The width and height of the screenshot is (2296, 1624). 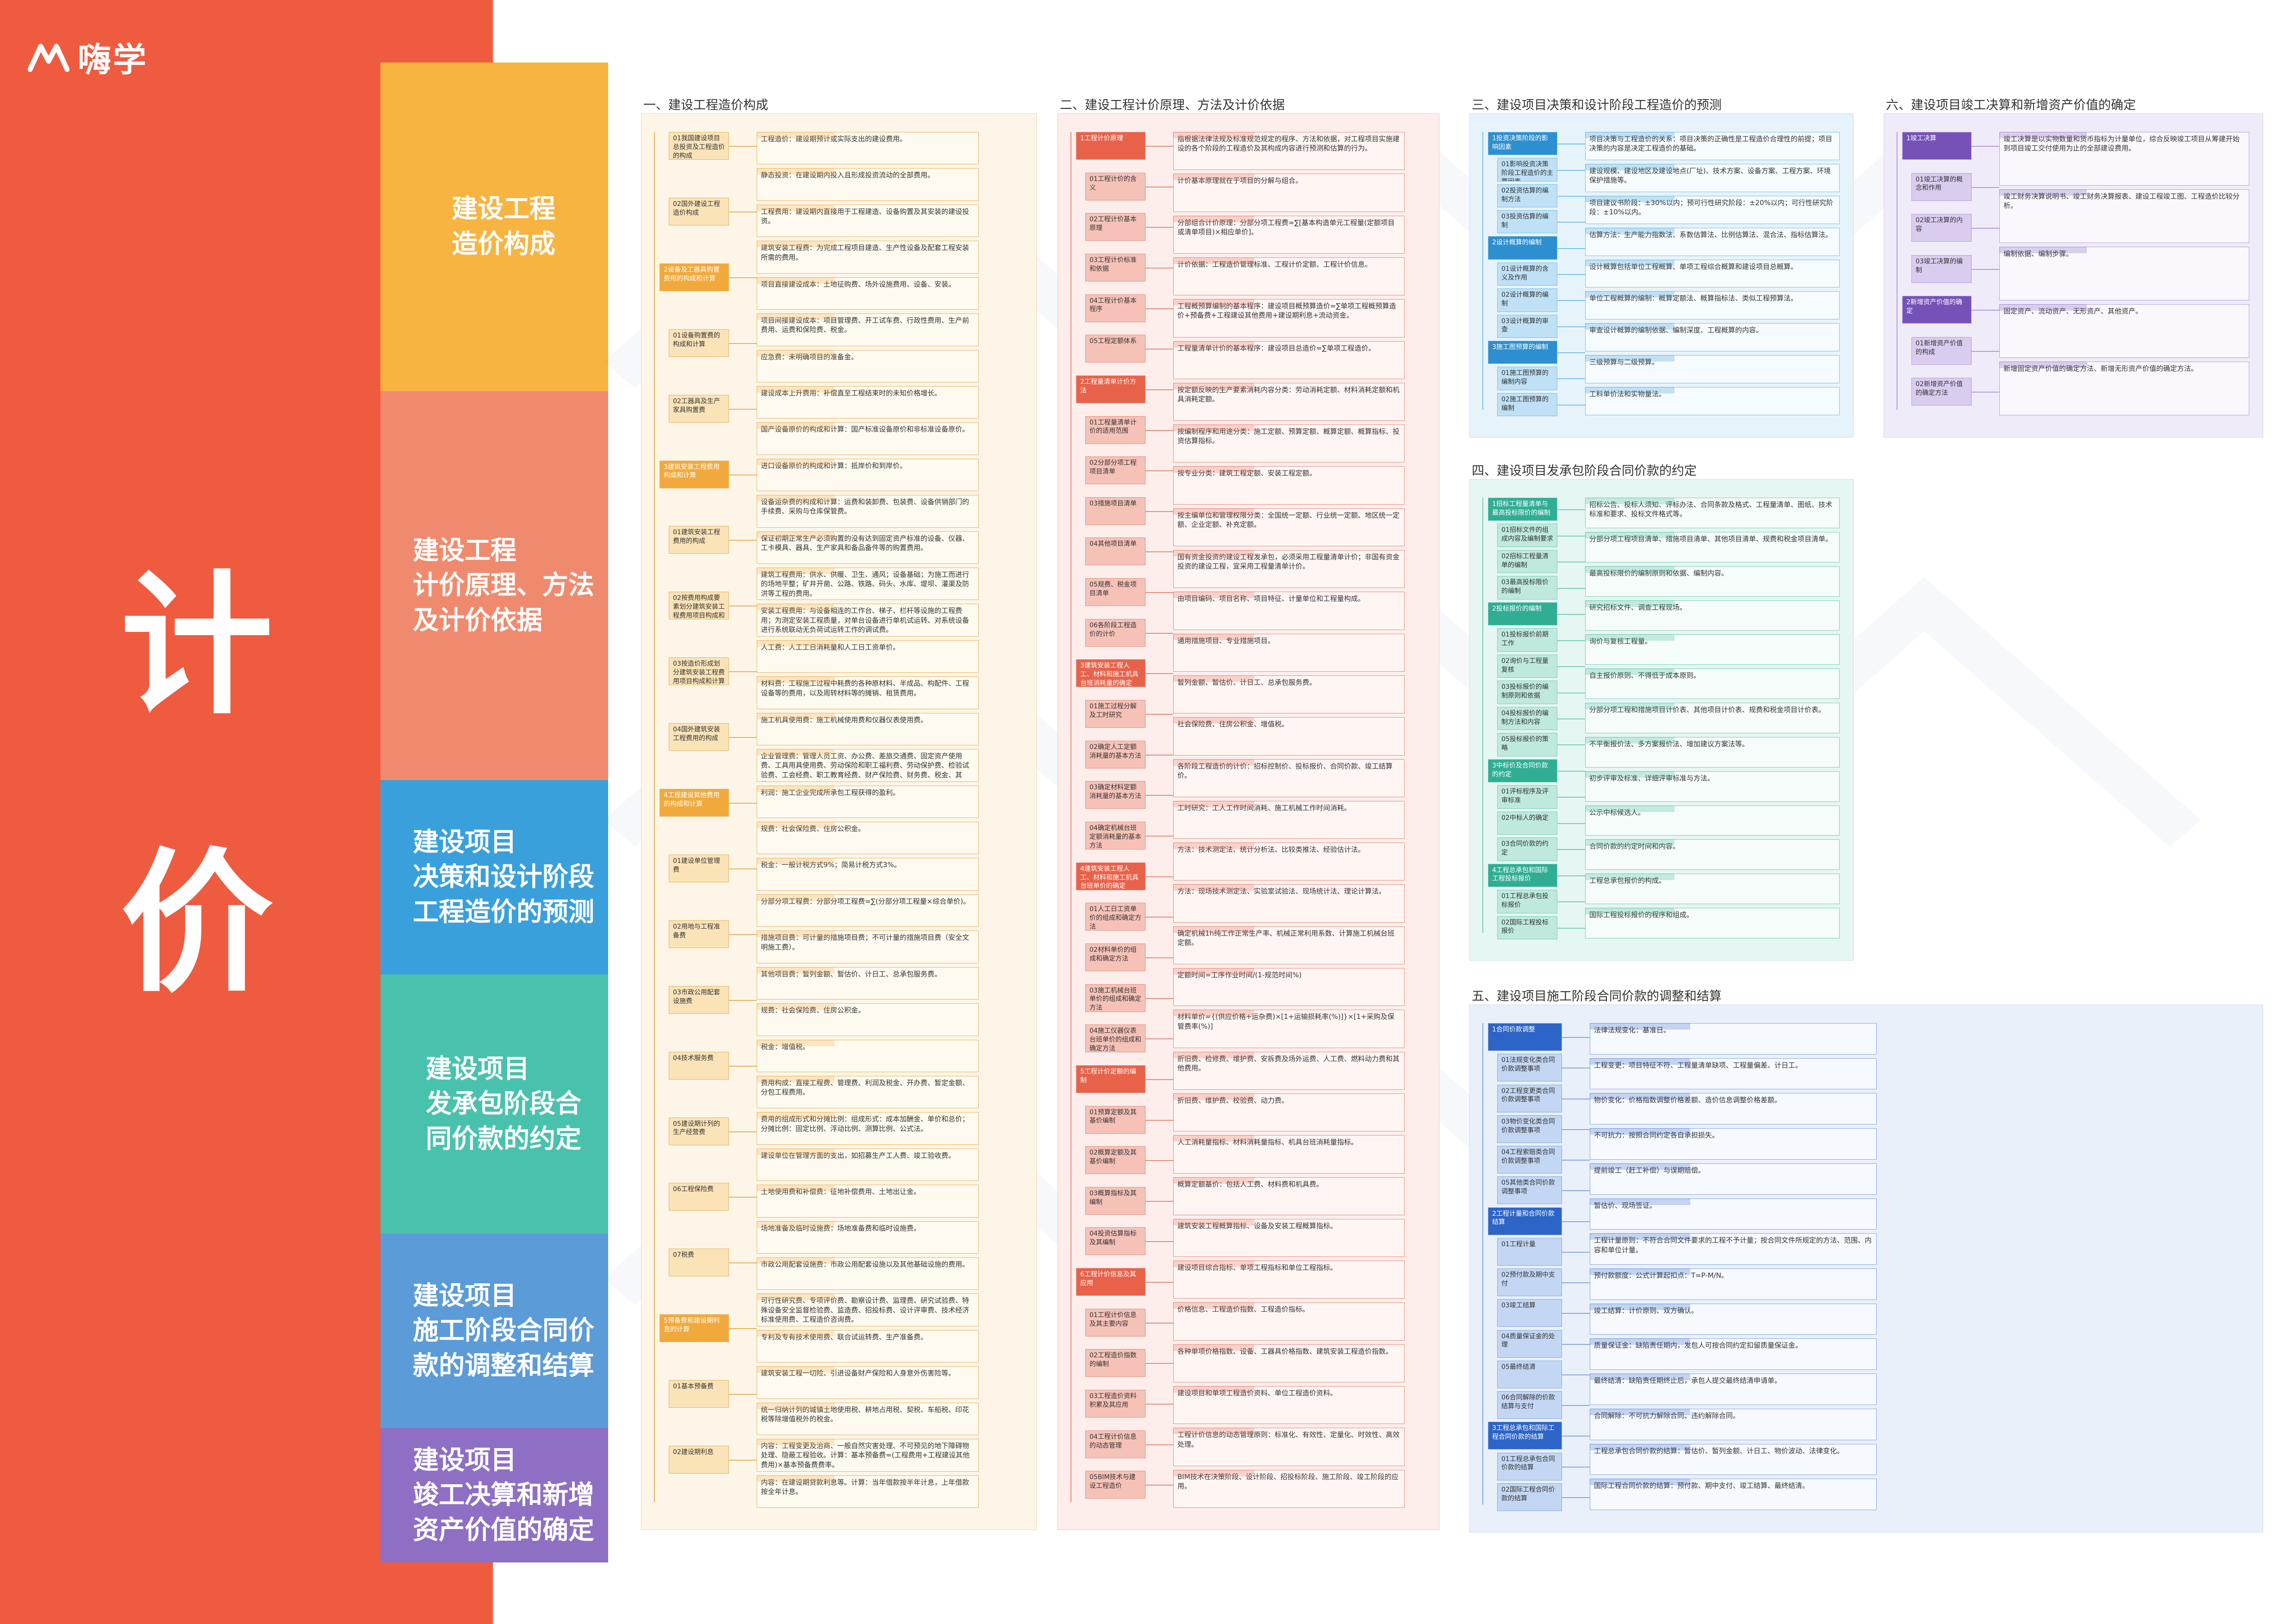 What do you see at coordinates (1110, 146) in the screenshot?
I see `topic-node: 1工程计价原理` at bounding box center [1110, 146].